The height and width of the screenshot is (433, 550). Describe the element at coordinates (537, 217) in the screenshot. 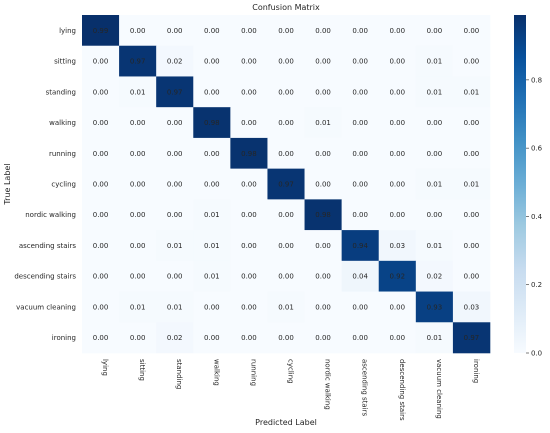

I see `colorbar-tick-label: 0.4` at that location.